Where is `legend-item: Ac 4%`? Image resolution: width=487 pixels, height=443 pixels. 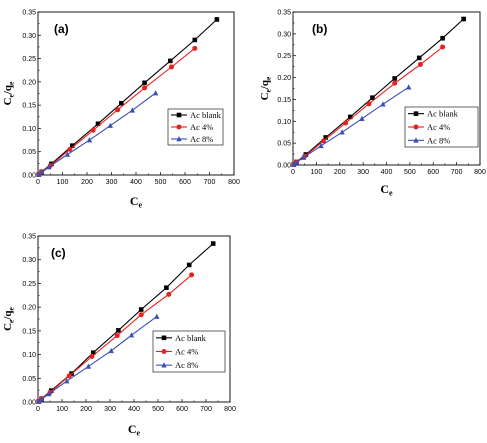
legend-item: Ac 4% is located at coordinates (192, 127).